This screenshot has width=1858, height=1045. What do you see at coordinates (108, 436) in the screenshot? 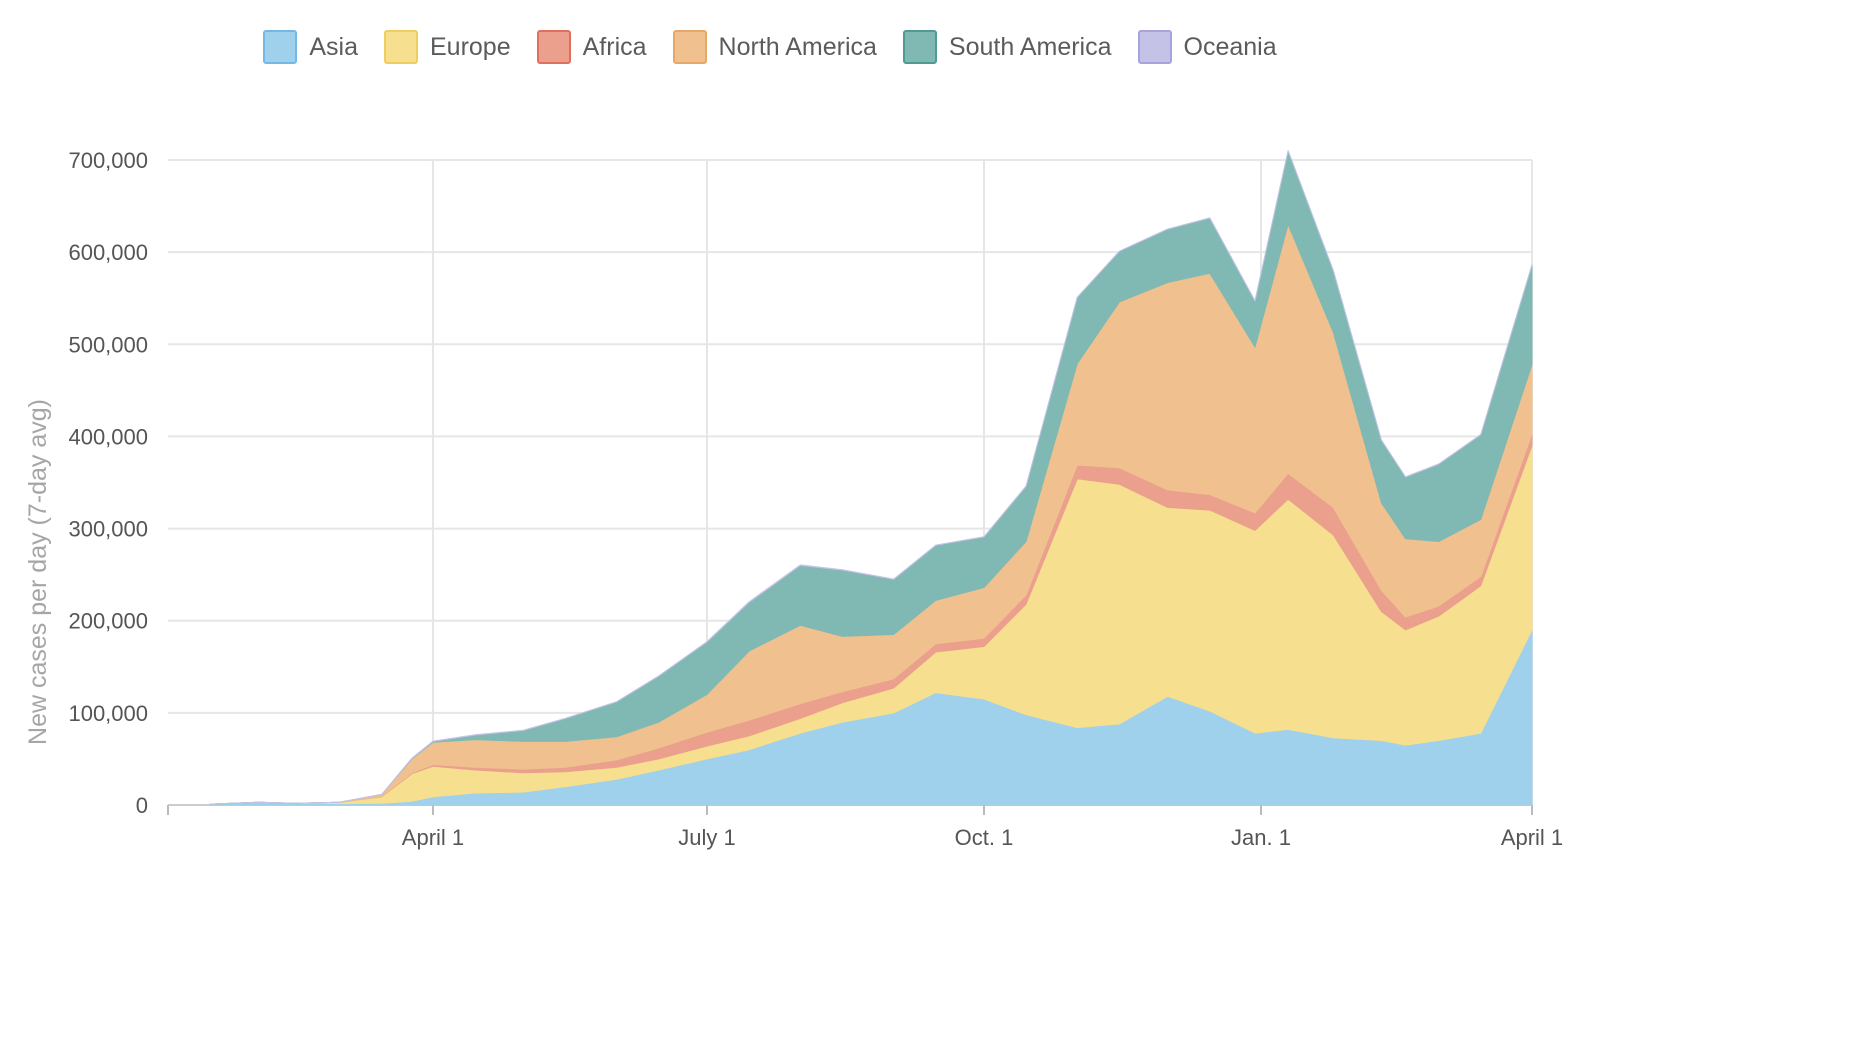
I see `y-tick-label: 400,000` at bounding box center [108, 436].